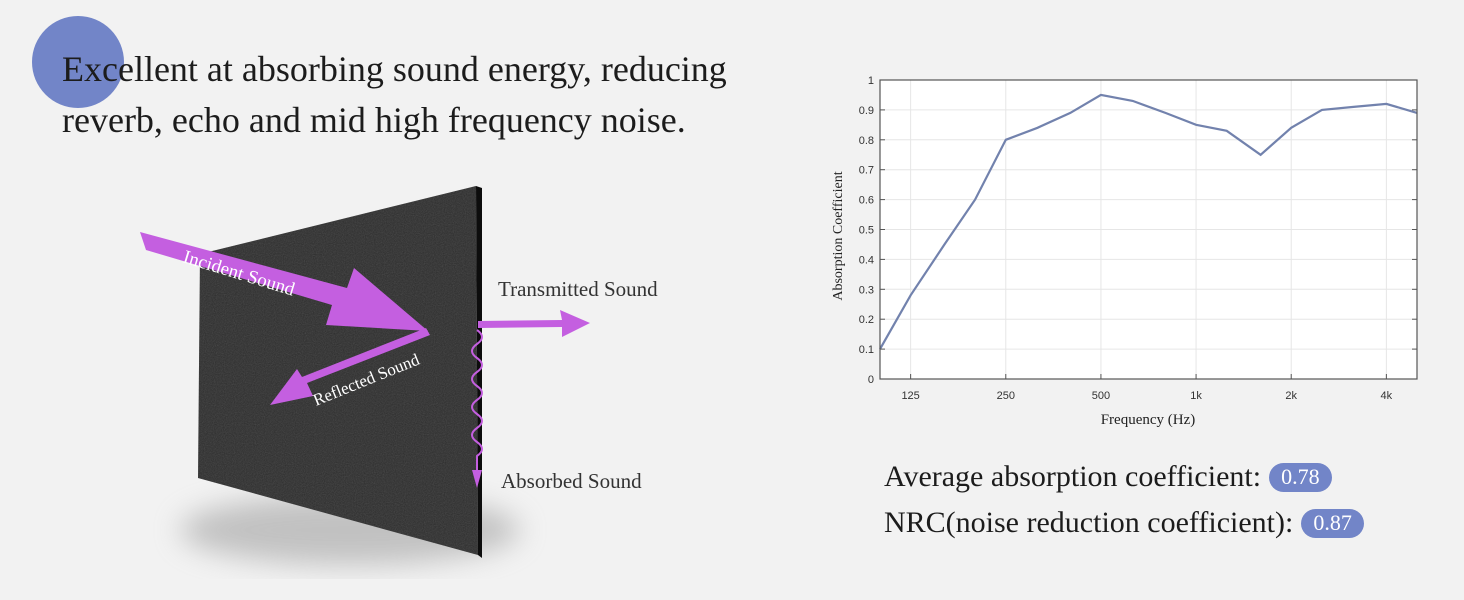 Image resolution: width=1464 pixels, height=600 pixels. I want to click on x-tick-label: 2k, so click(1291, 396).